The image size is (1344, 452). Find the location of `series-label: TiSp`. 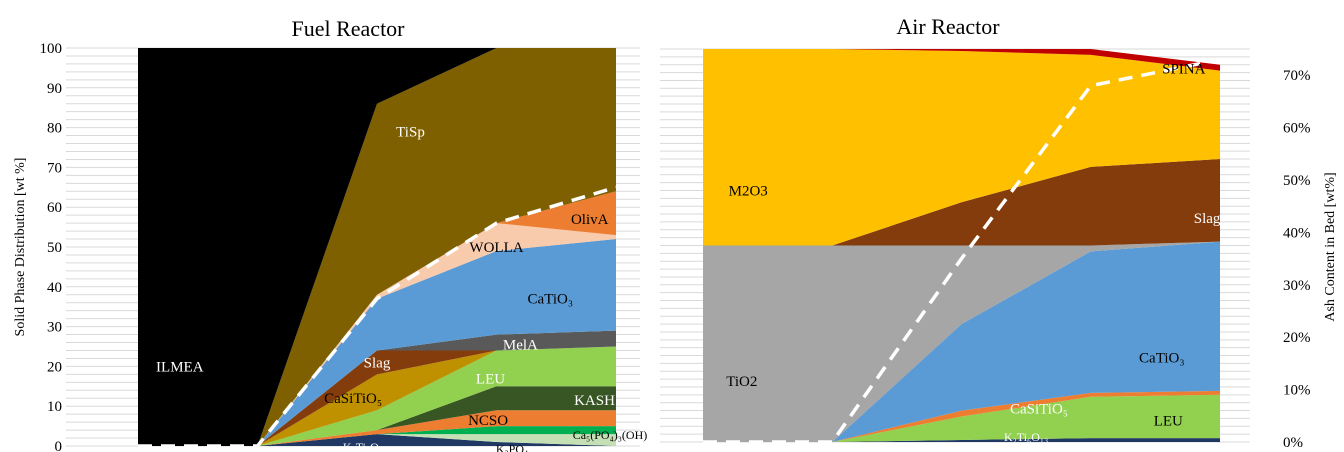

series-label: TiSp is located at coordinates (410, 133).